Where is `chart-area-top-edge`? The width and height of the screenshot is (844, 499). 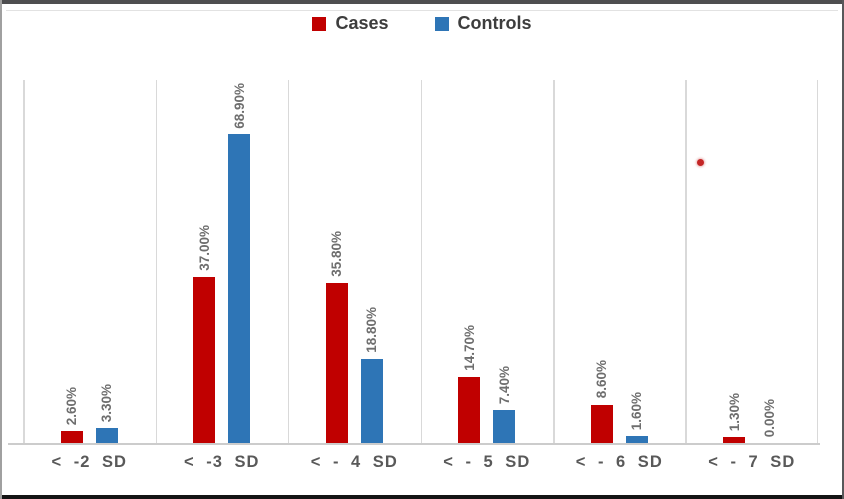
chart-area-top-edge is located at coordinates (422, 10).